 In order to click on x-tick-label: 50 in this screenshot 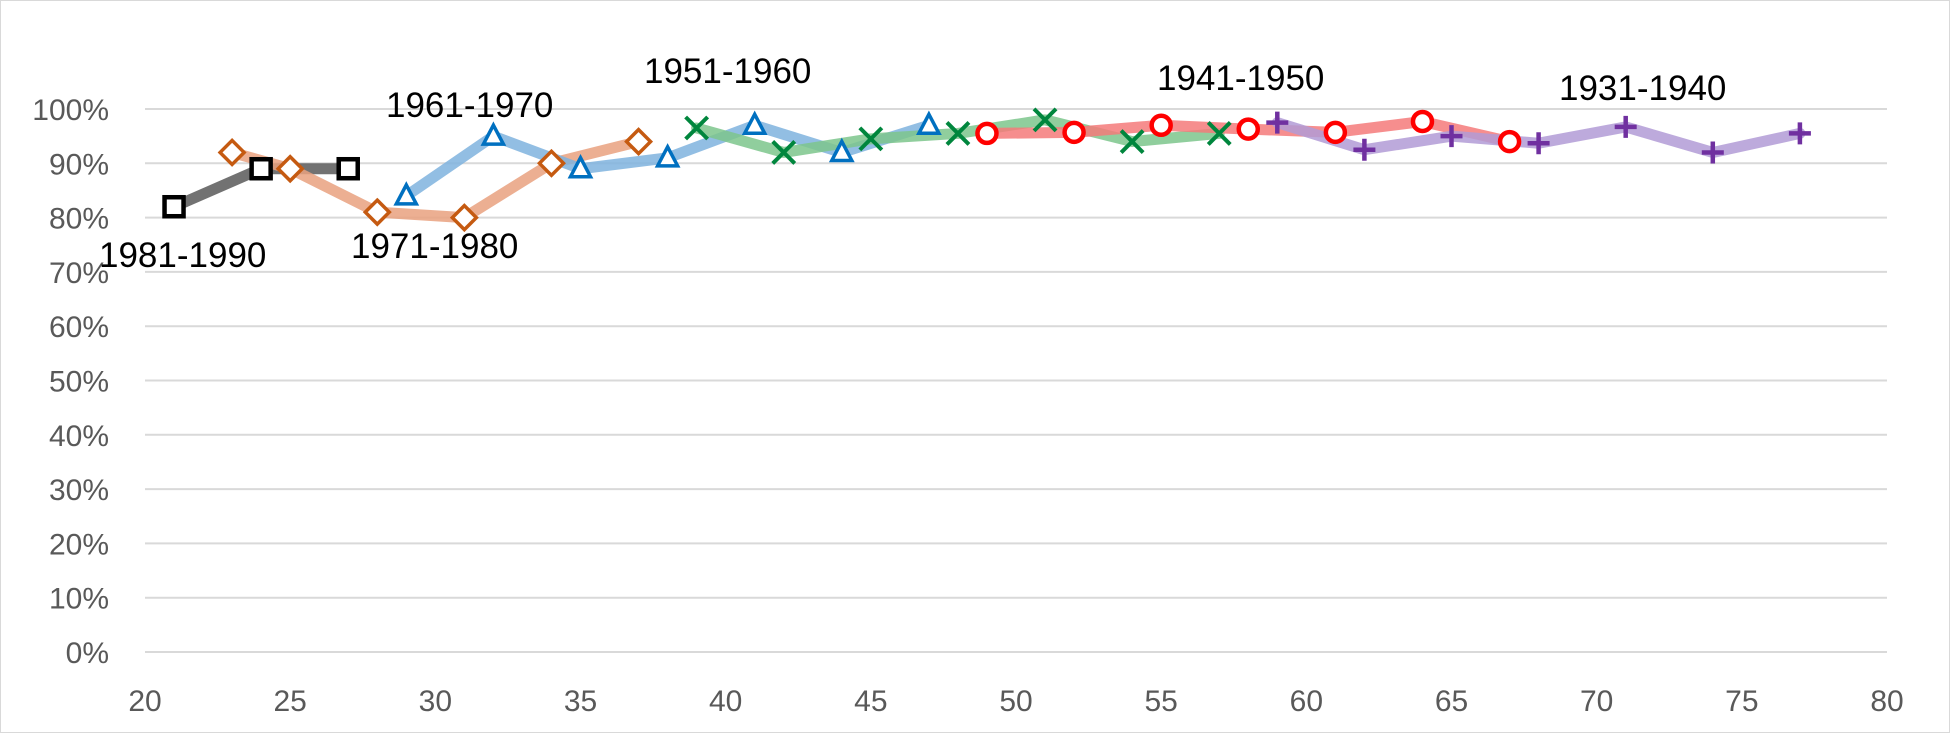, I will do `click(1015, 701)`.